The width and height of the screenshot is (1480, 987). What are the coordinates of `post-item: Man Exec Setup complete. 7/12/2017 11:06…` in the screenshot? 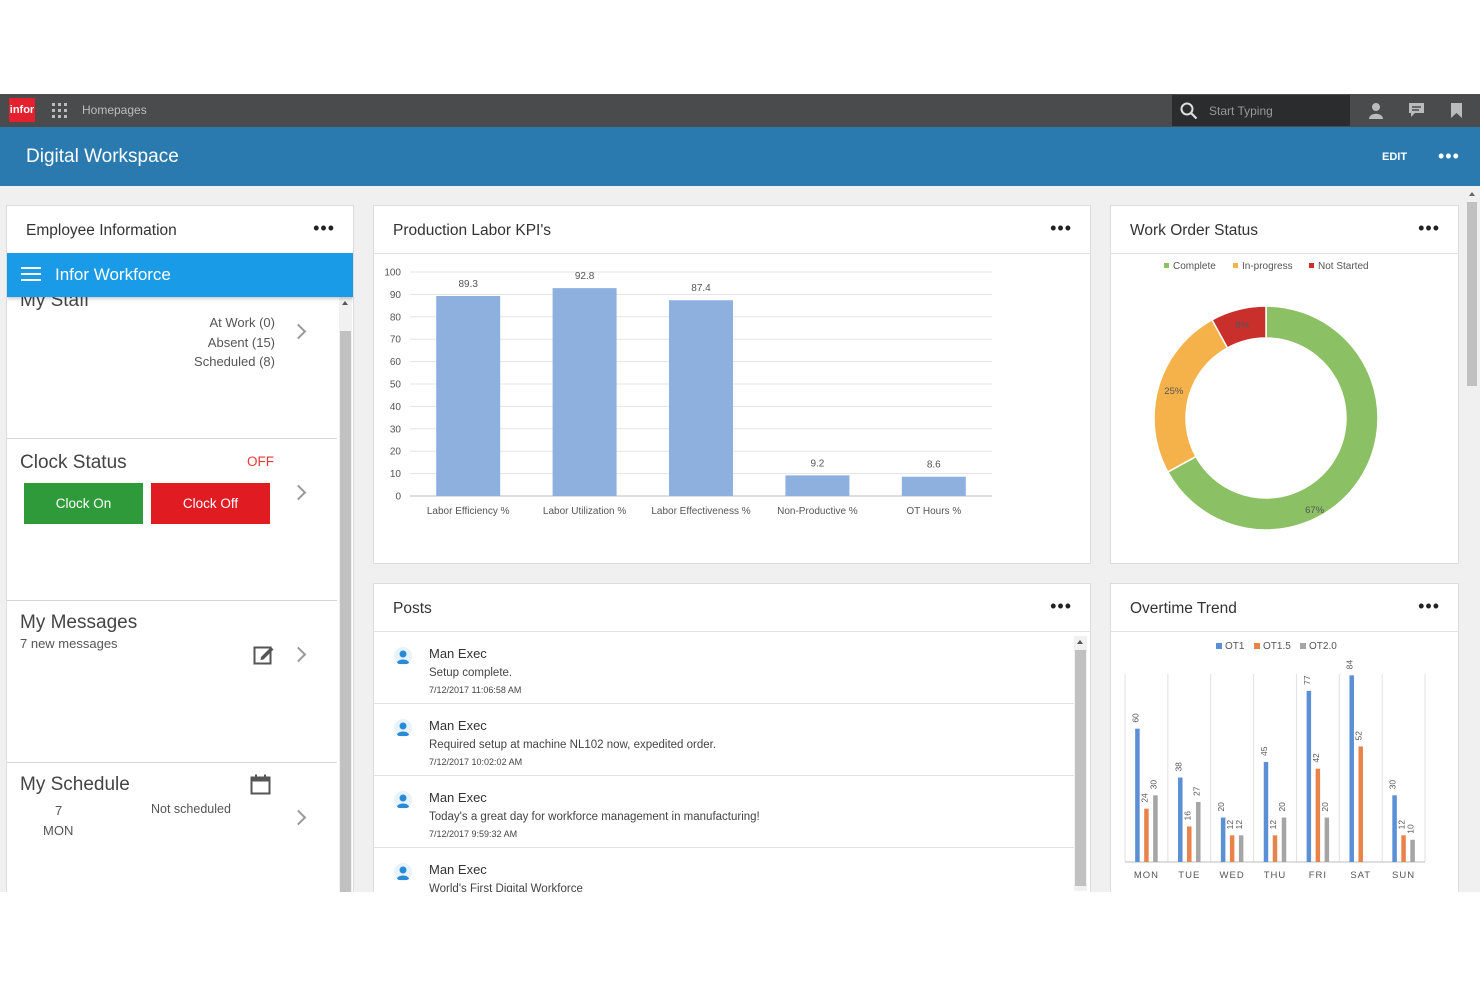 It's located at (724, 668).